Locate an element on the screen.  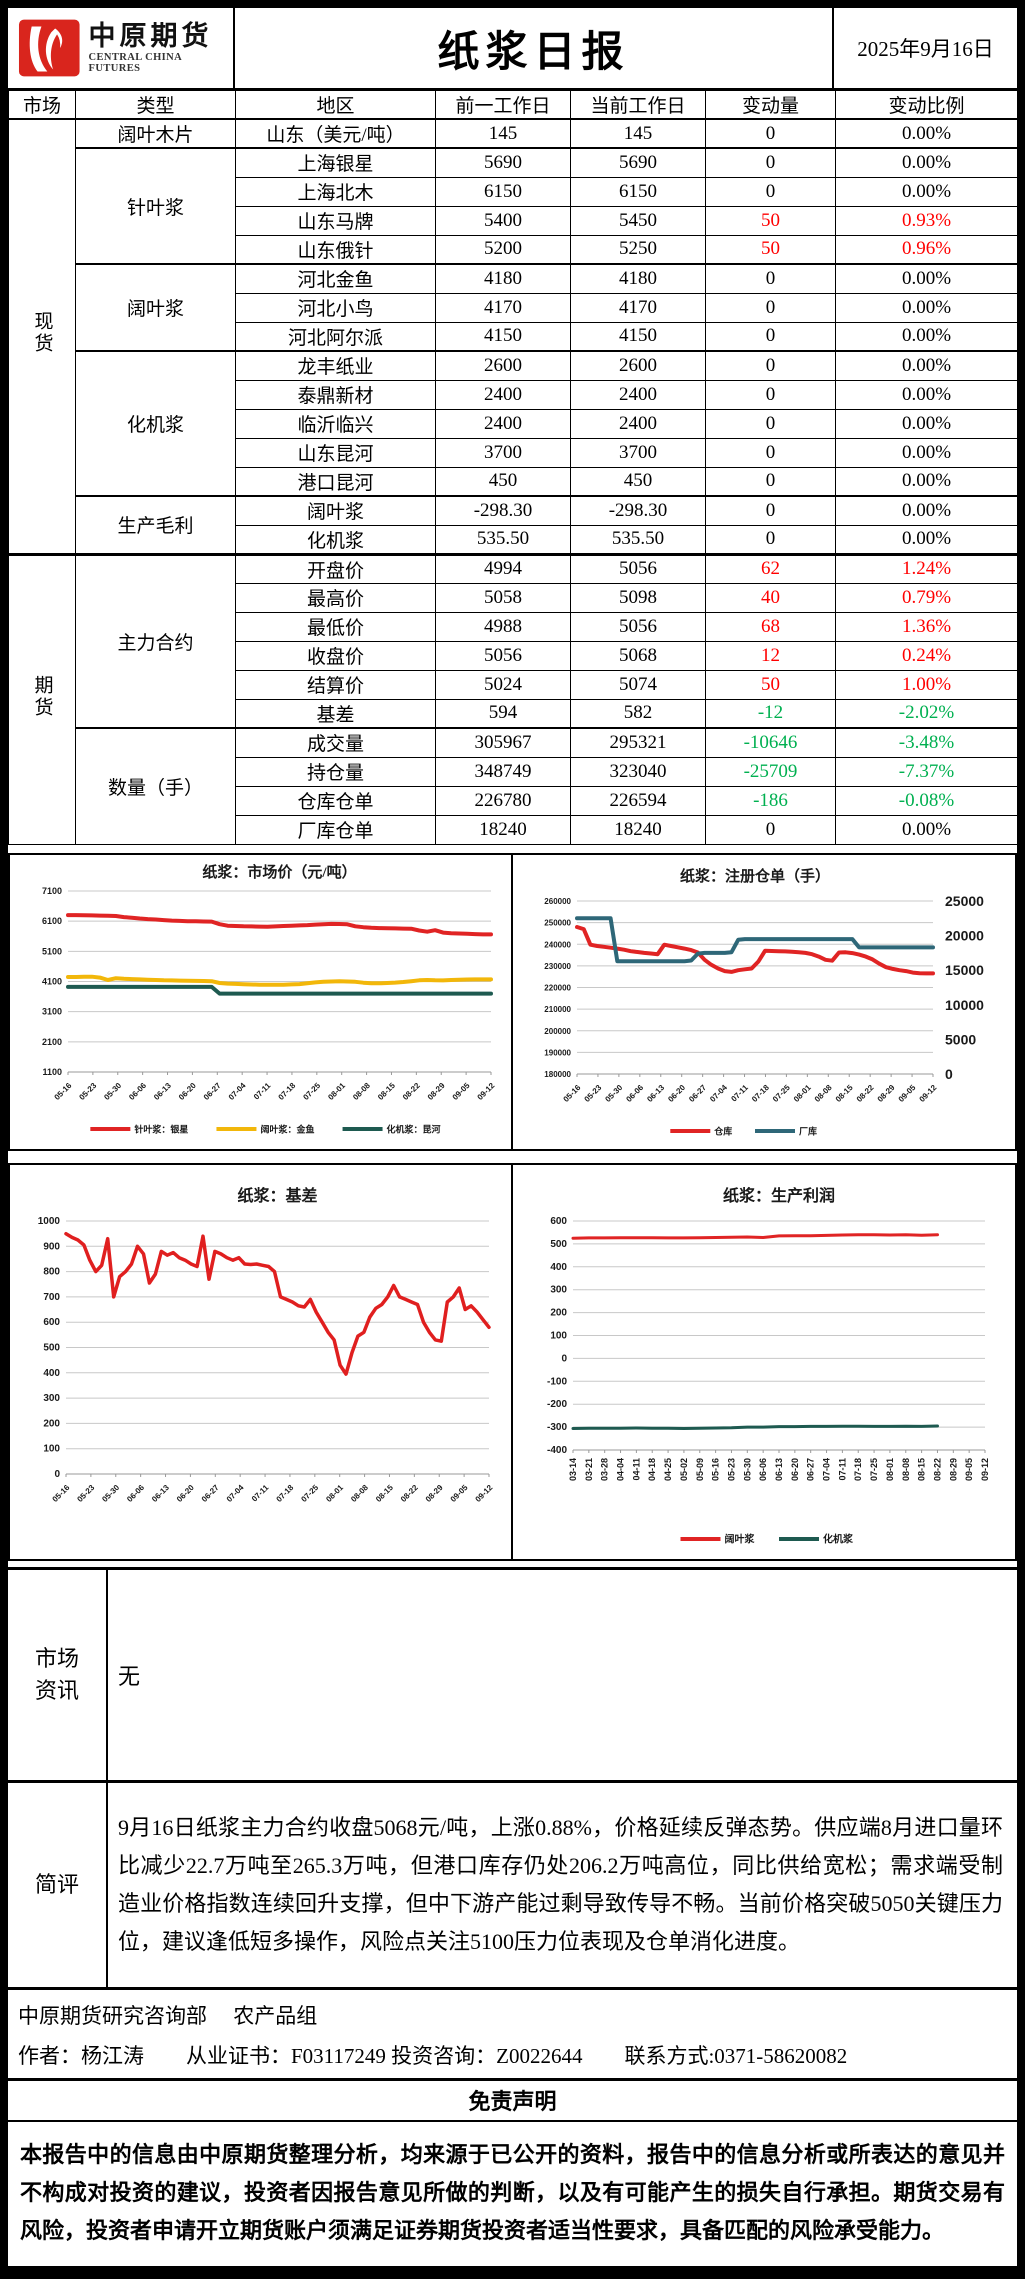
change-cell: -186 is located at coordinates (770, 800).